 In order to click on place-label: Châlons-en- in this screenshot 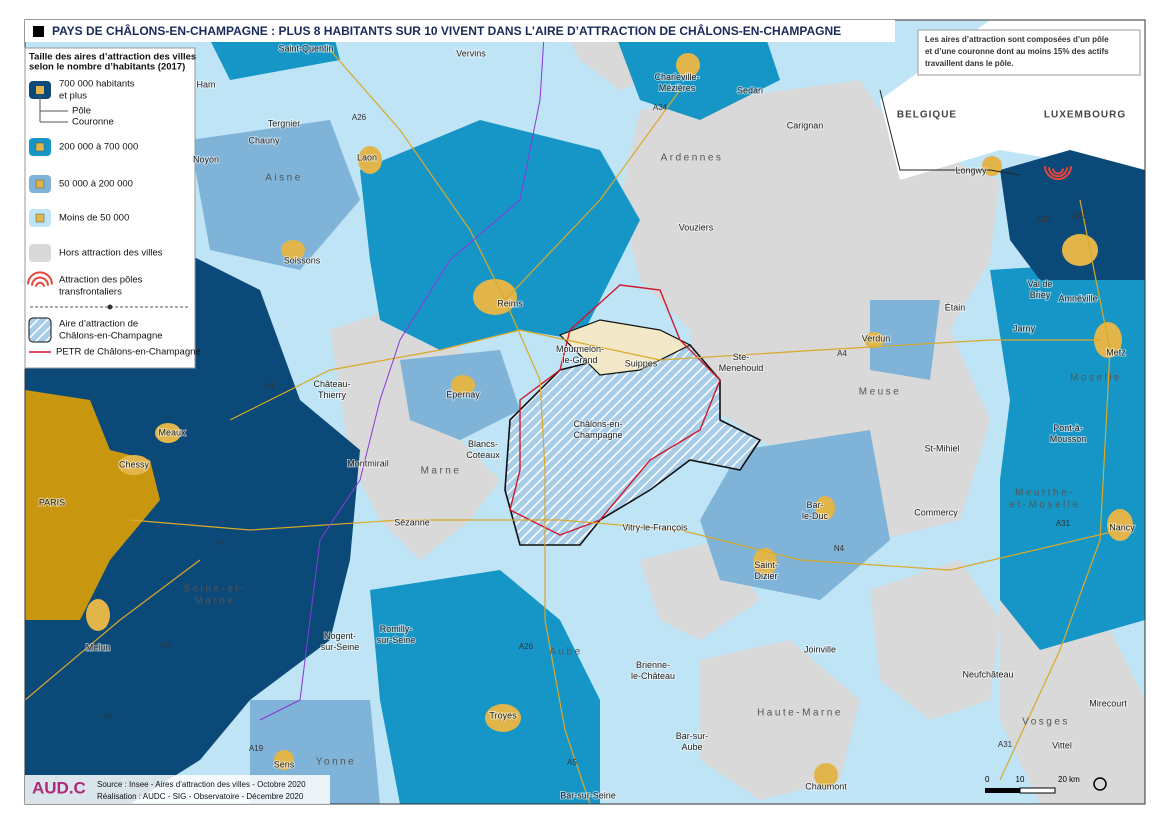, I will do `click(597, 424)`.